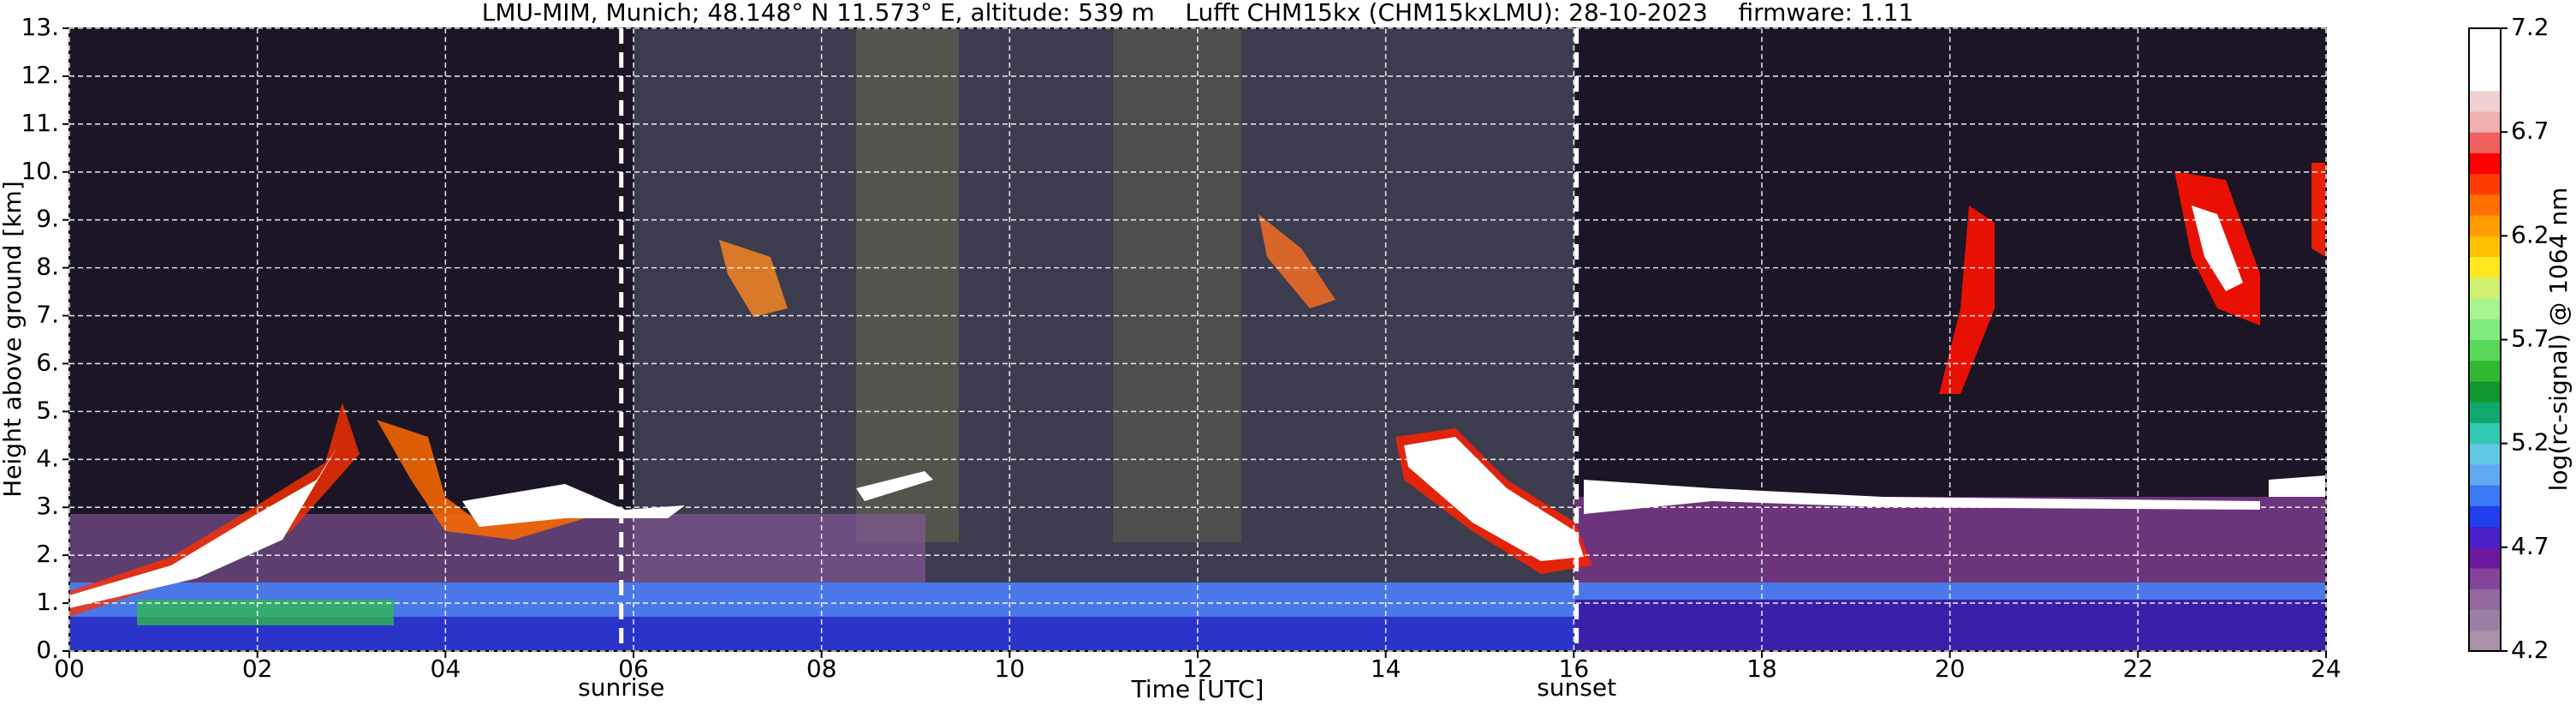 This screenshot has width=2576, height=711. What do you see at coordinates (47, 650) in the screenshot?
I see `y-tick-label: 0.` at bounding box center [47, 650].